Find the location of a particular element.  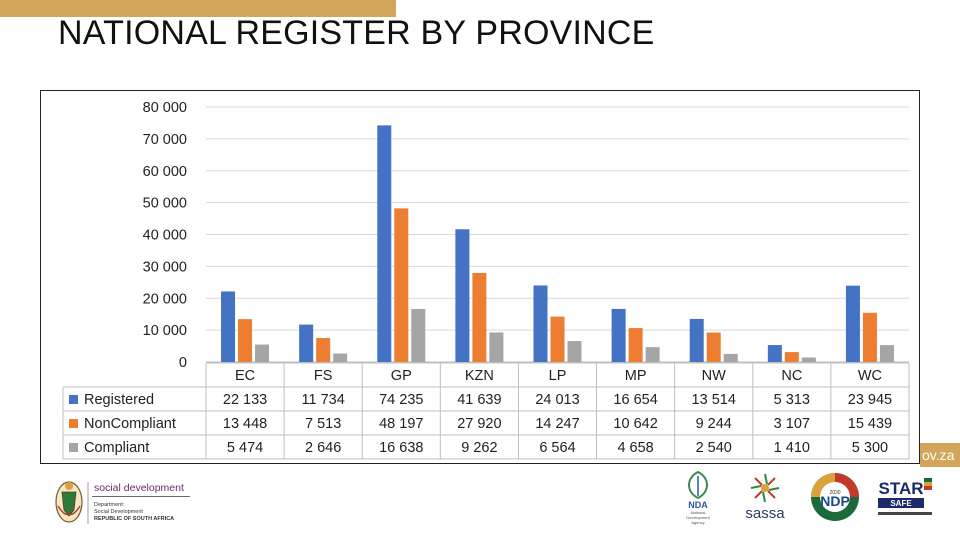

category-label: EC is located at coordinates (245, 376).